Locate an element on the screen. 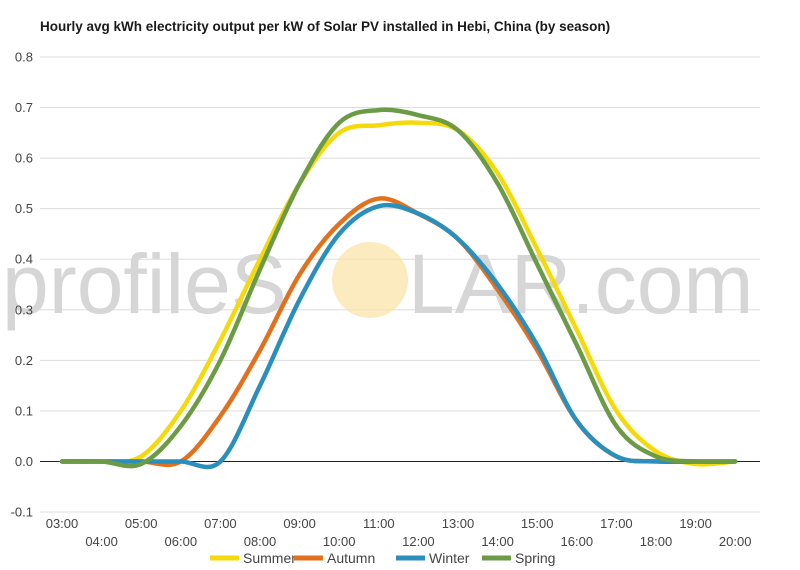 The image size is (800, 570). x-tick-label: 17:00 is located at coordinates (616, 523).